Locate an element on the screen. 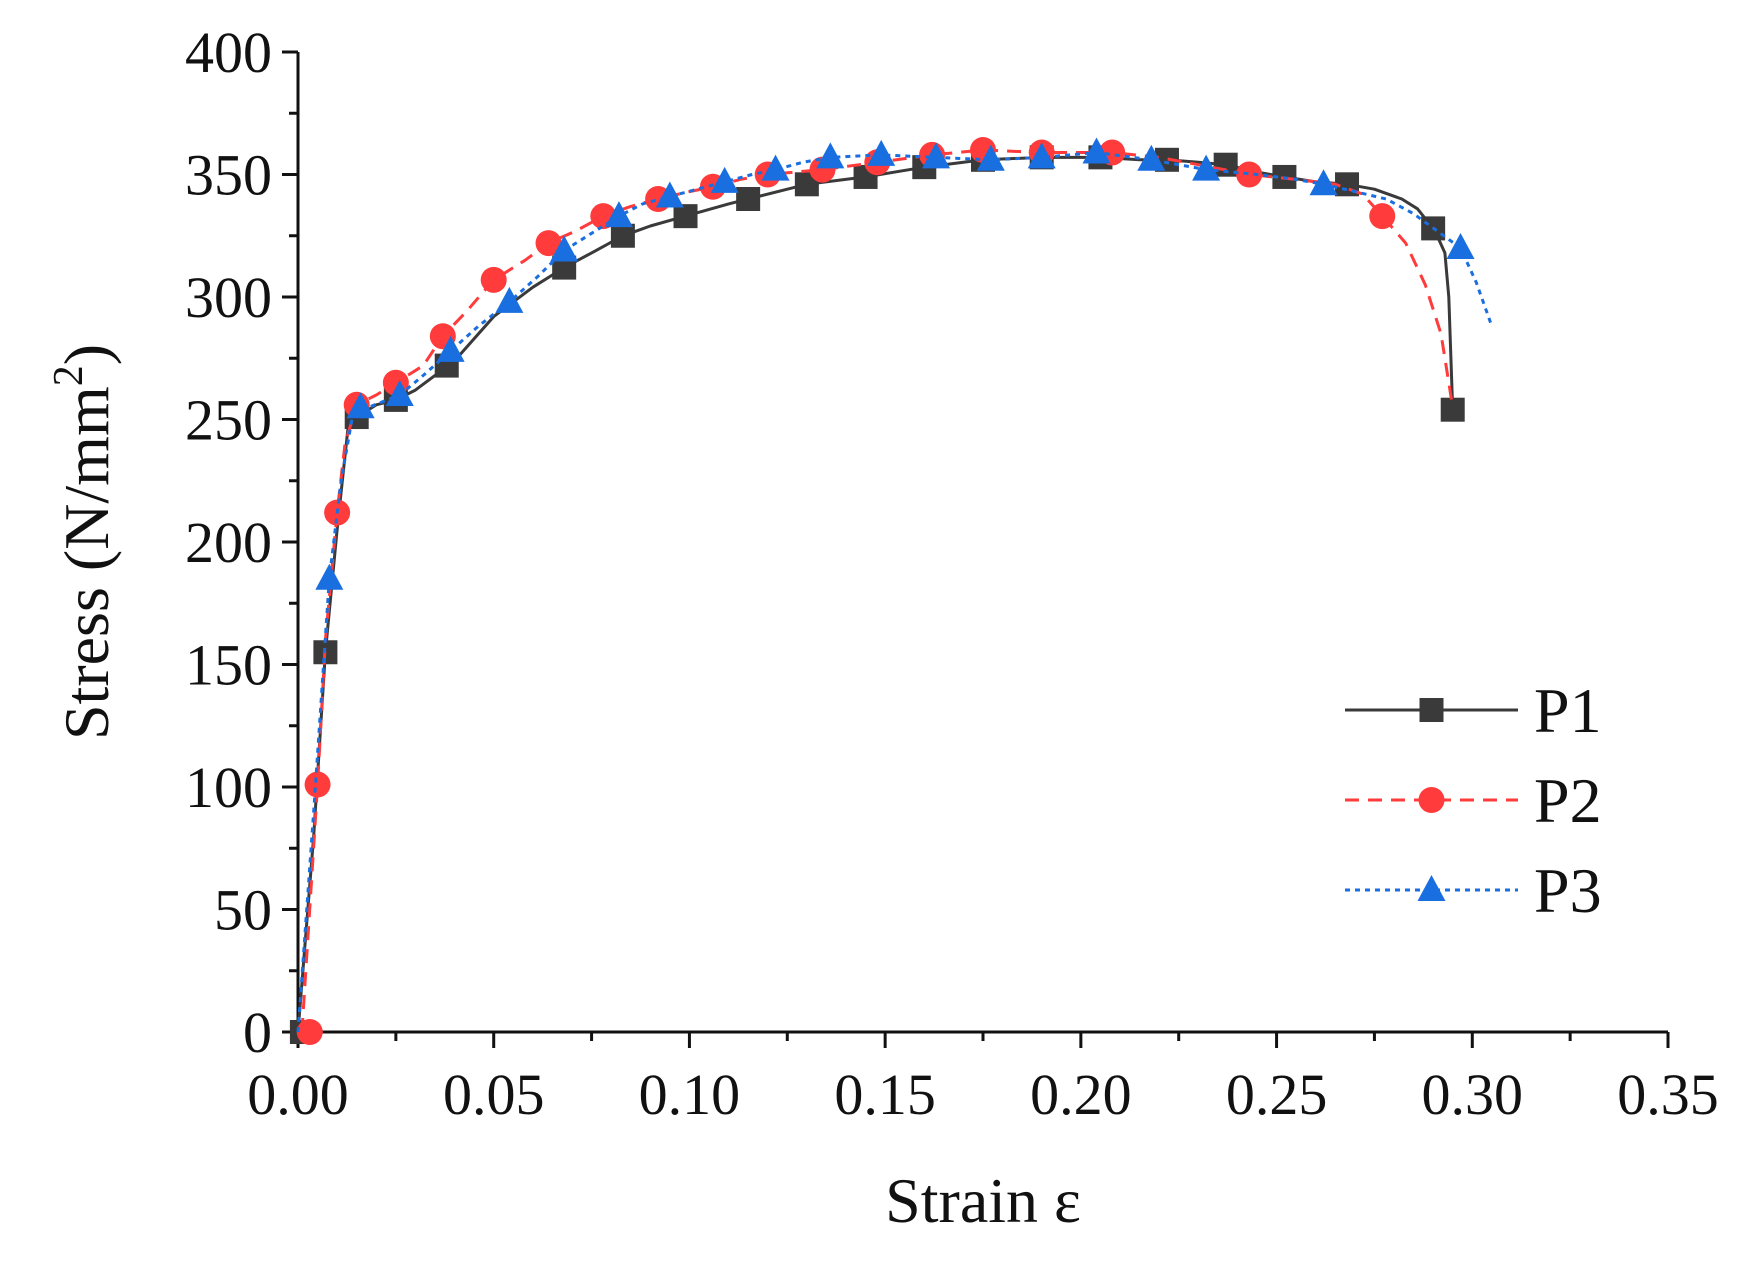 Image resolution: width=1744 pixels, height=1284 pixels. y-tick-label: 400 is located at coordinates (228, 52).